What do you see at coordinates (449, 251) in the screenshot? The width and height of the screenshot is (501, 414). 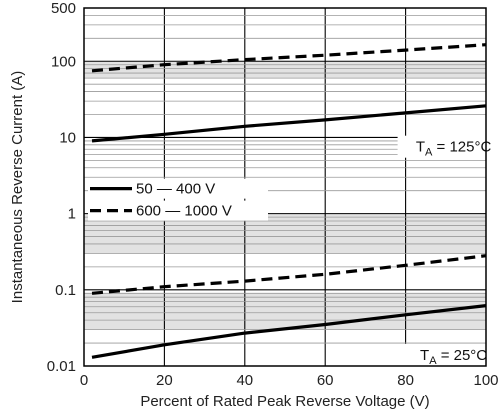 I see `annotations: TA = 125°C TA = 25°C` at bounding box center [449, 251].